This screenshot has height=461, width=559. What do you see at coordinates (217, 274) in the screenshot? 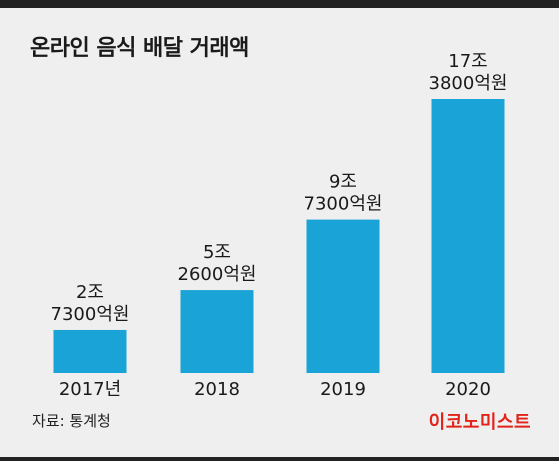
I see `data-label: 2600억원` at bounding box center [217, 274].